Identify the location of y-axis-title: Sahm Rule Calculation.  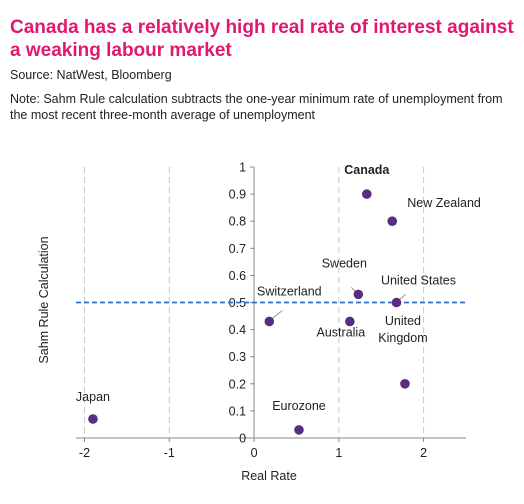
(44, 299).